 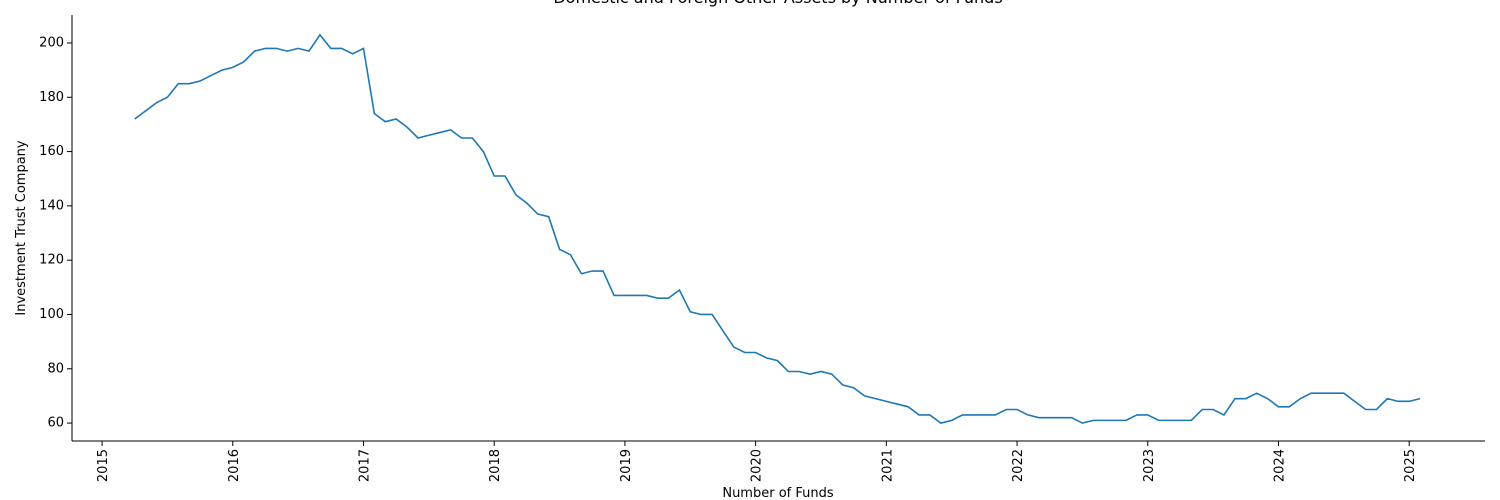 What do you see at coordinates (626, 465) in the screenshot?
I see `x-tick-label: 2019` at bounding box center [626, 465].